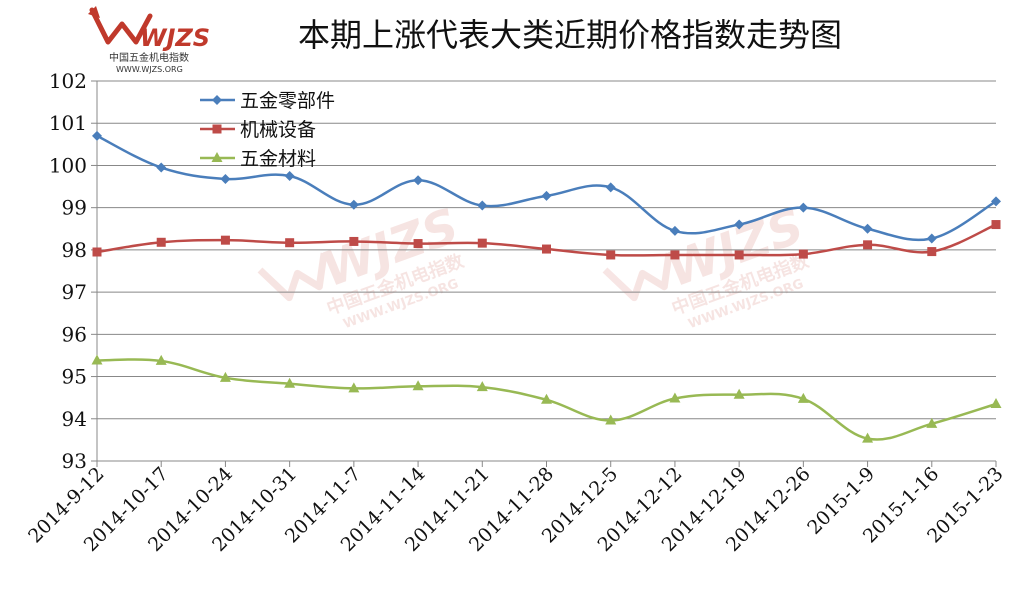  I want to click on watermark-left: WJZS 中国五金机电指数 WWW.WJZS.ORG, so click(362, 265).